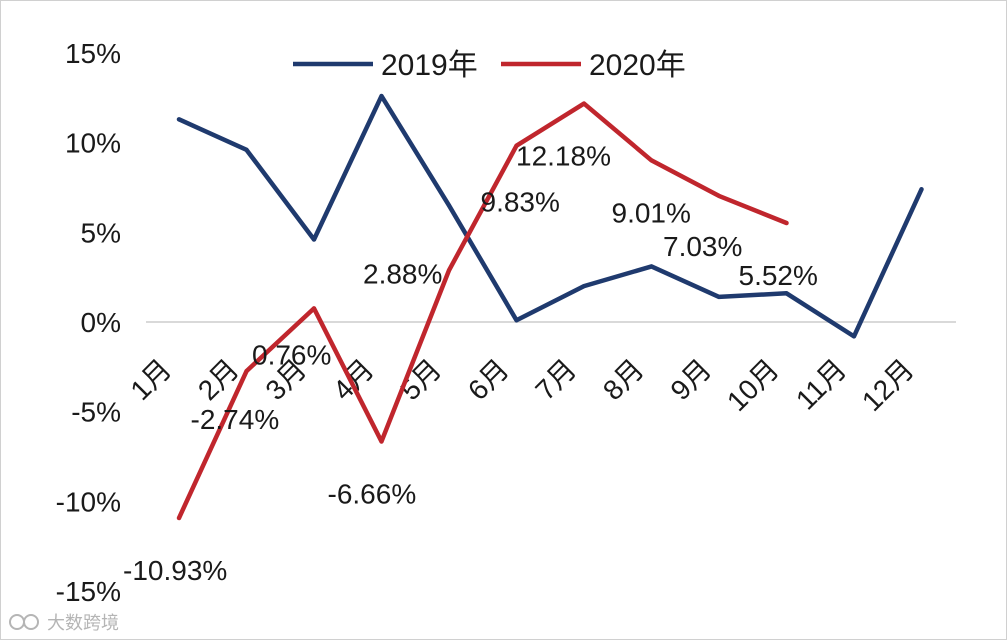 The height and width of the screenshot is (641, 1007). What do you see at coordinates (93, 53) in the screenshot?
I see `y-tick-label: 15%` at bounding box center [93, 53].